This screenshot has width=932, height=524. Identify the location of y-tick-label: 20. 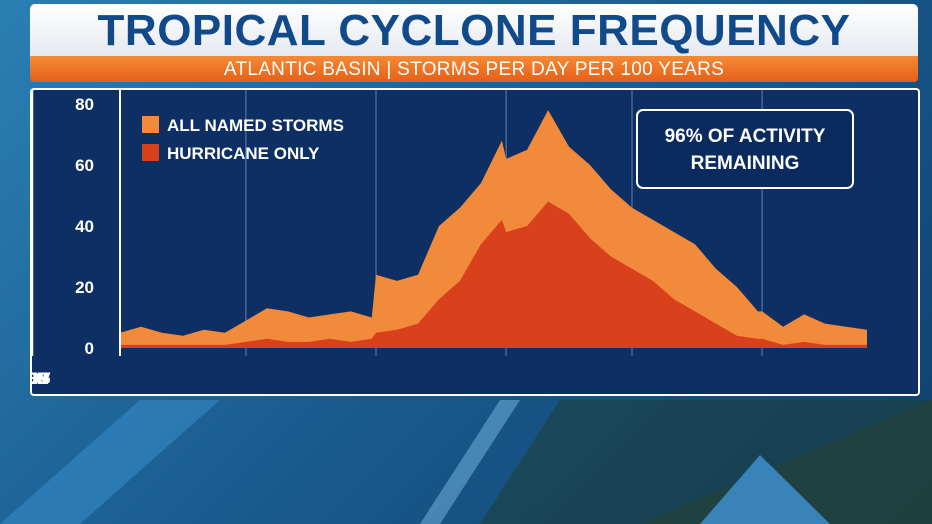
(84, 287).